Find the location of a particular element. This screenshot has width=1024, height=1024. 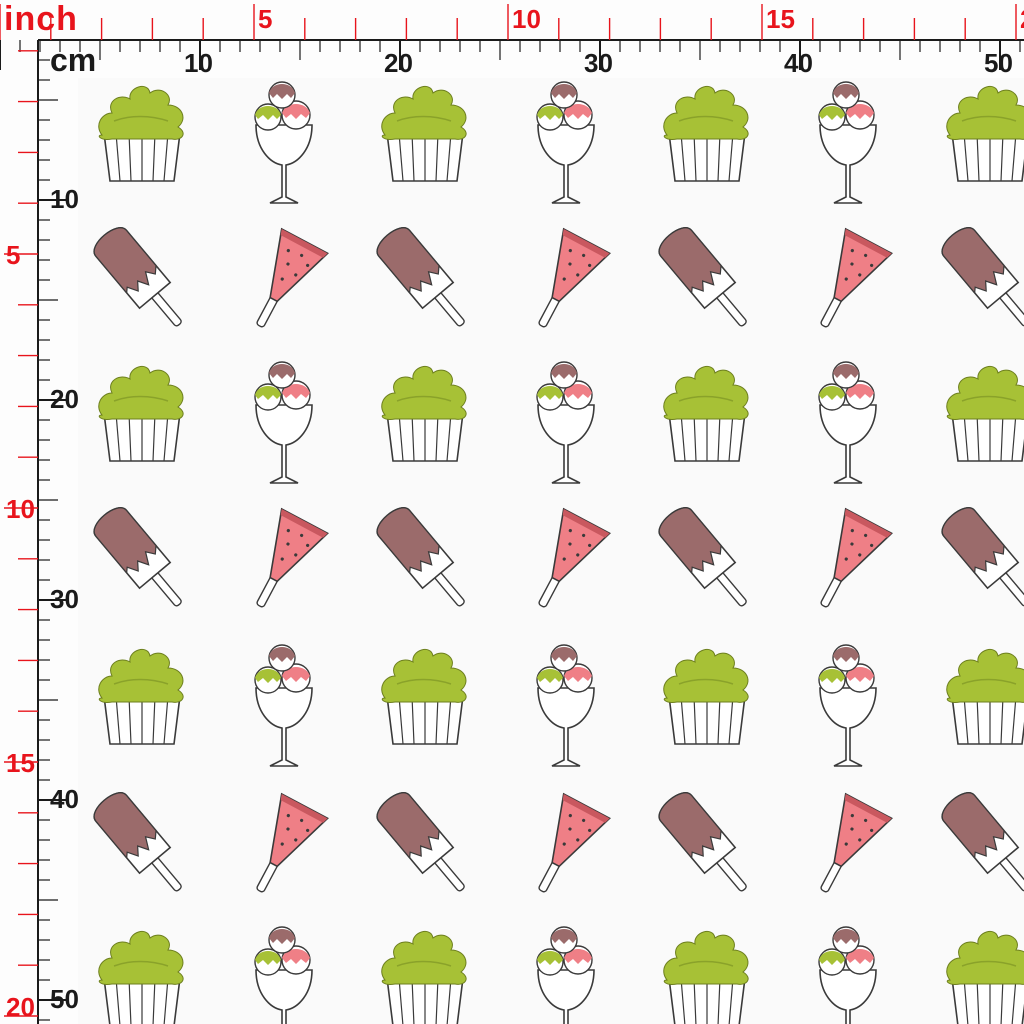

ruler-top-inch-number: 10 is located at coordinates (526, 19).